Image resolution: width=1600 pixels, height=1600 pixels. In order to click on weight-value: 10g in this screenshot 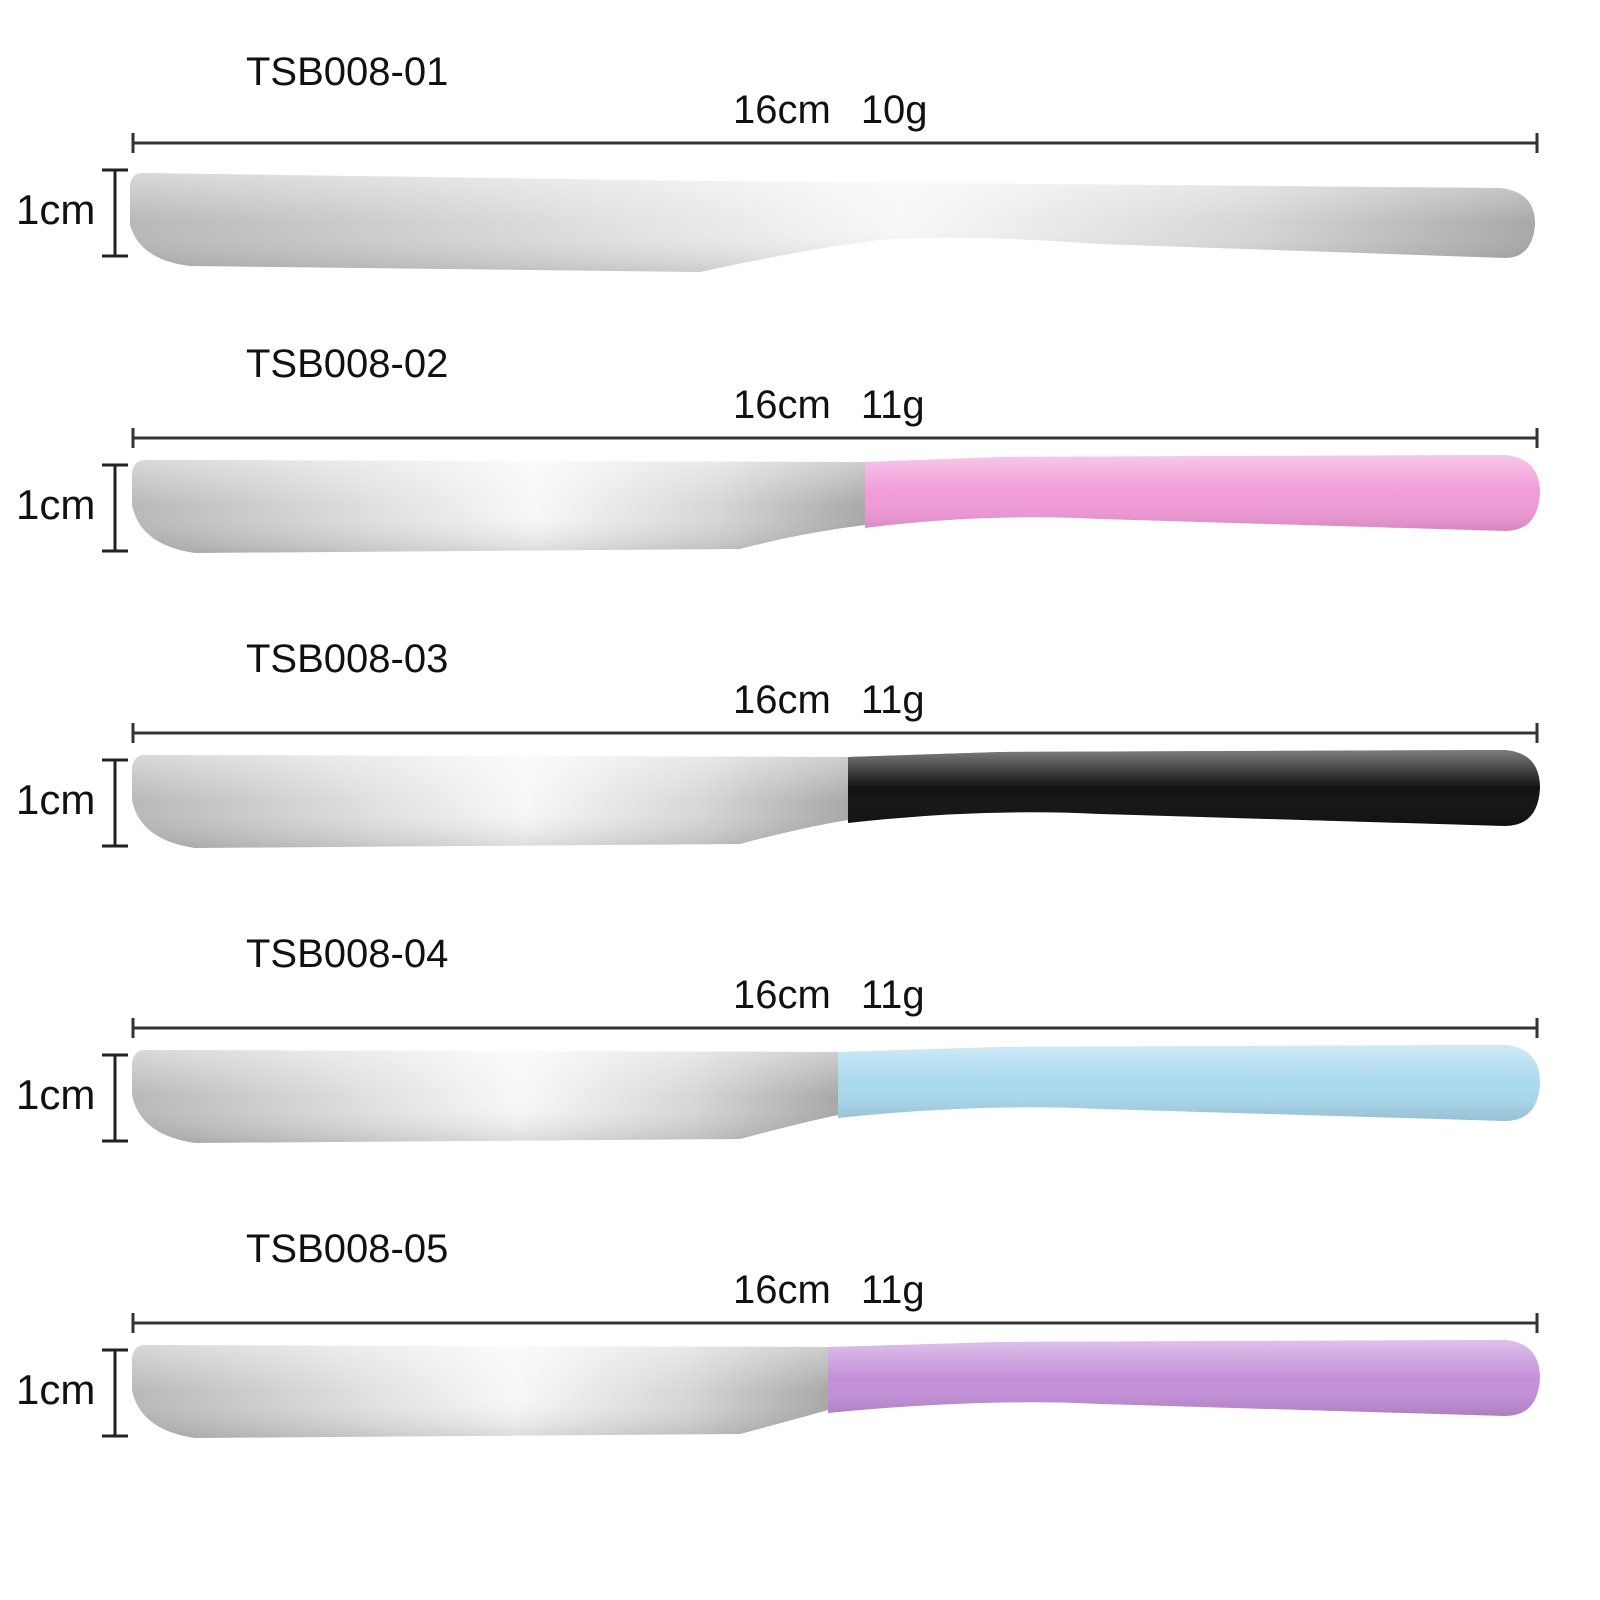, I will do `click(894, 110)`.